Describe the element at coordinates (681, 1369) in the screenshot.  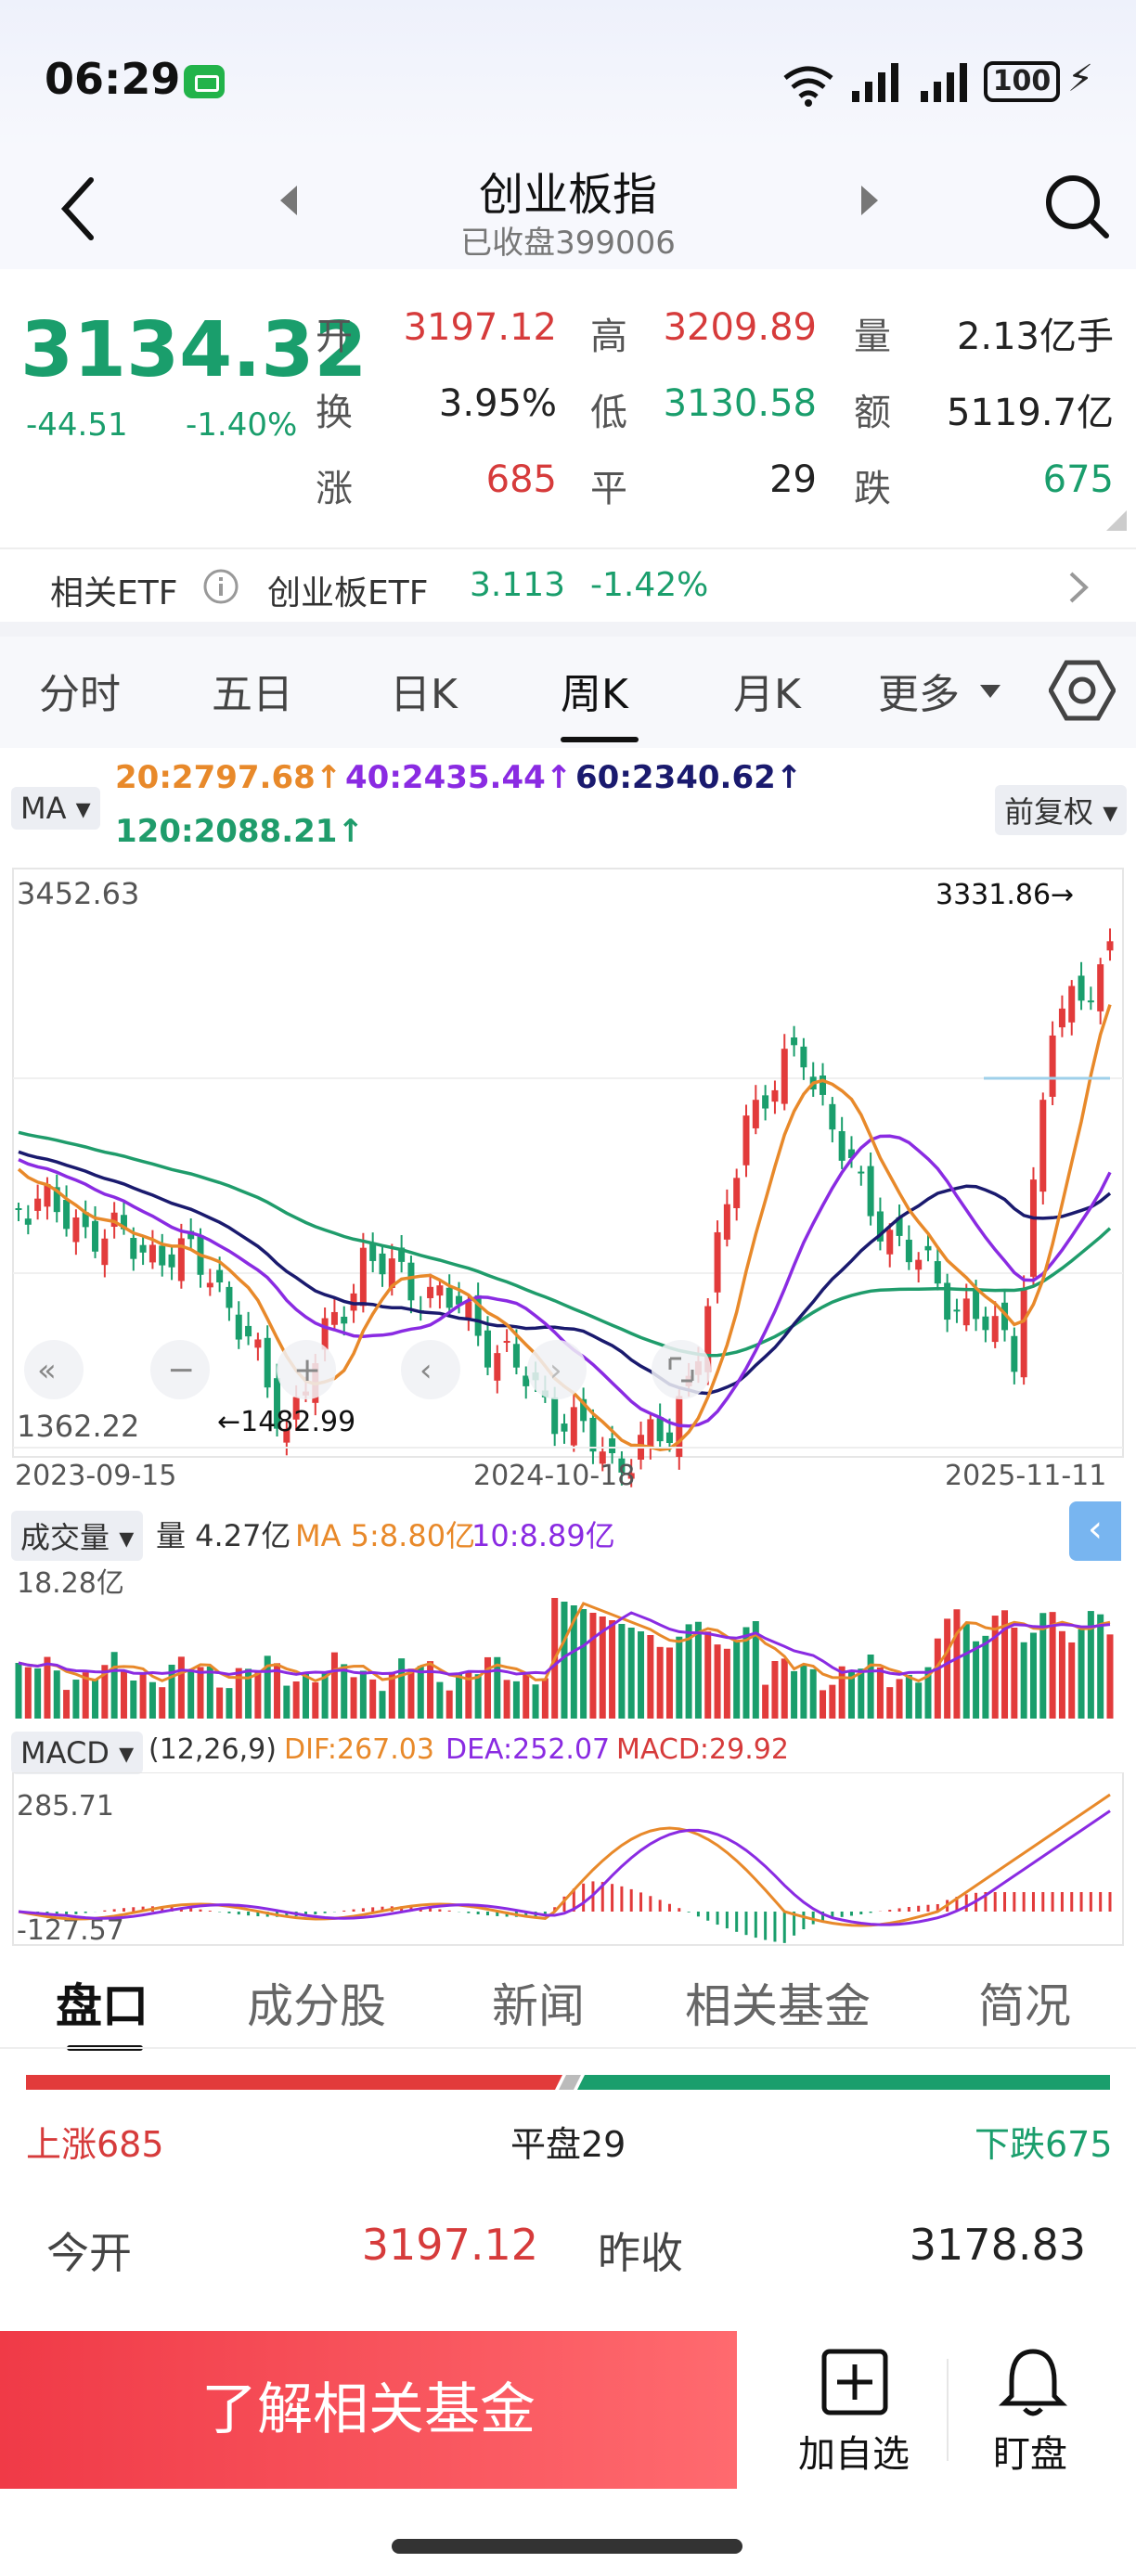
I see `fullscreen-button` at that location.